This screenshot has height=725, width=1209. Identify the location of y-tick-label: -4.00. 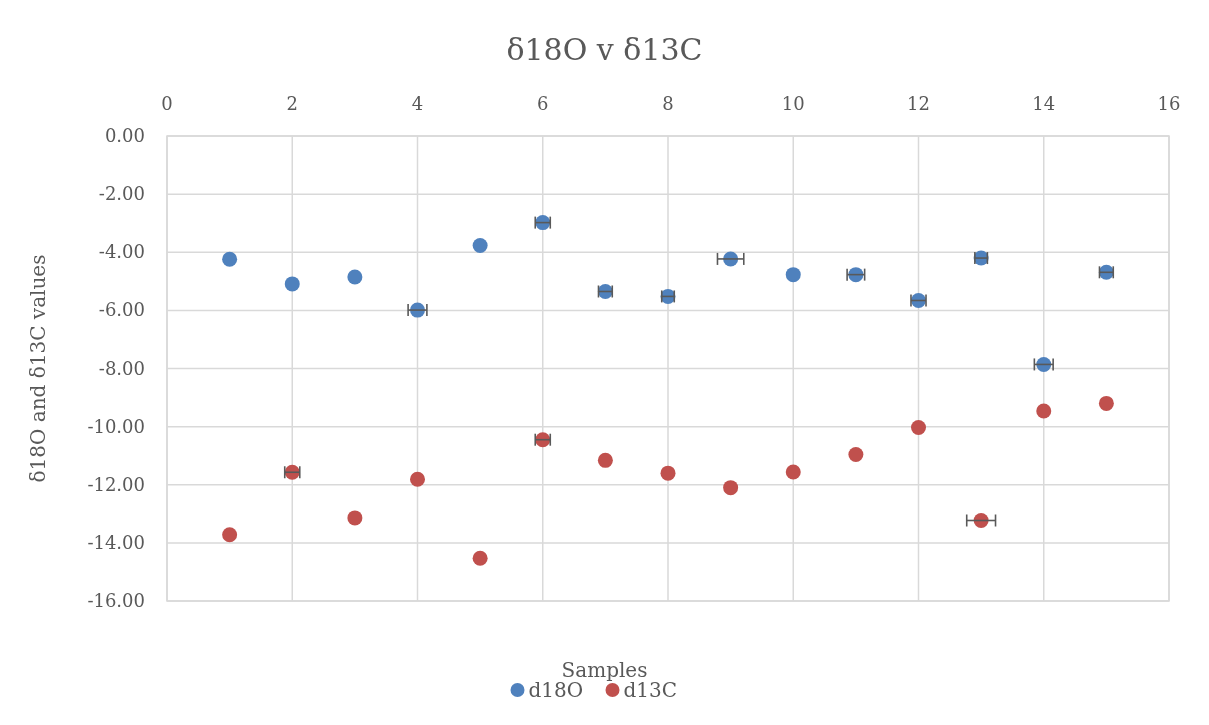
(121, 252).